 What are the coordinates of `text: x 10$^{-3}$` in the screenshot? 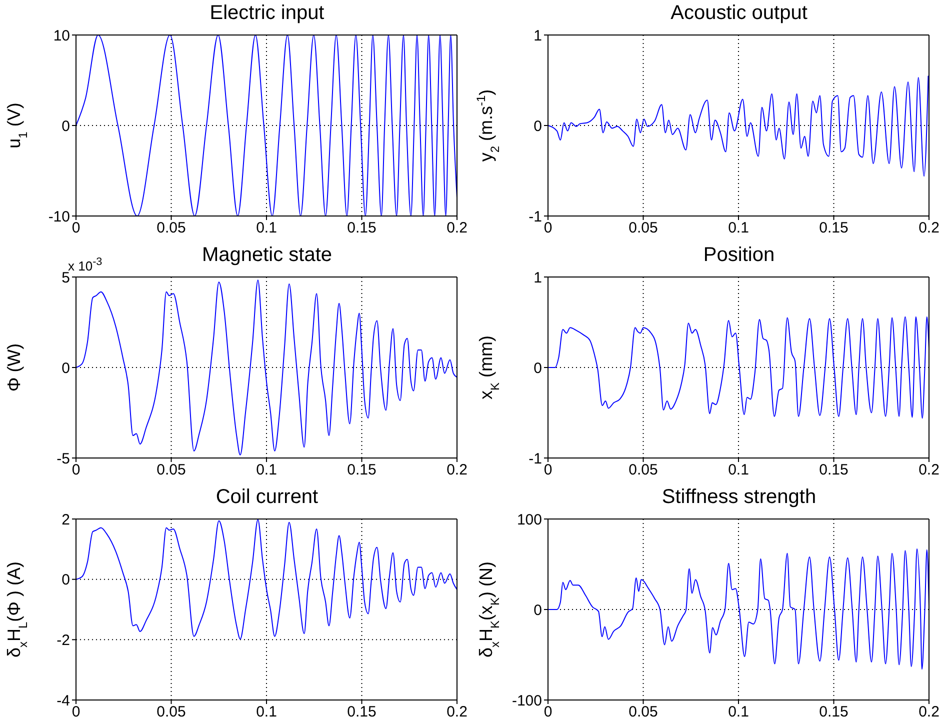 It's located at (85, 265).